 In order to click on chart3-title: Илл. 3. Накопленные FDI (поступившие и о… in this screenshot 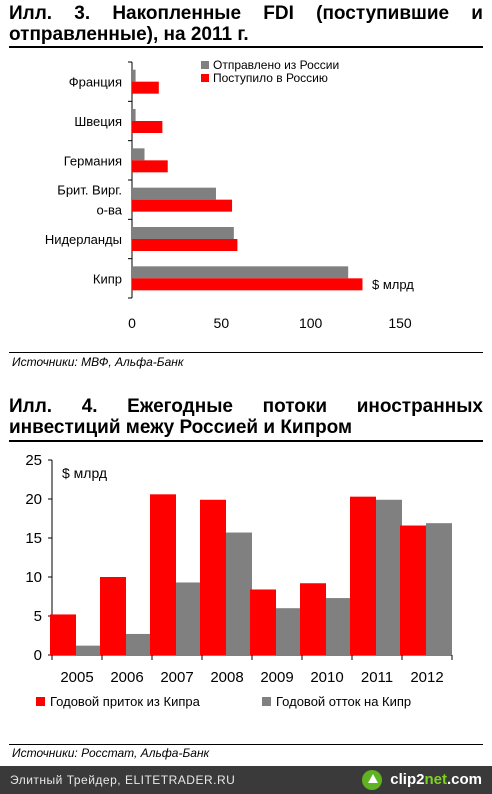, I will do `click(246, 24)`.